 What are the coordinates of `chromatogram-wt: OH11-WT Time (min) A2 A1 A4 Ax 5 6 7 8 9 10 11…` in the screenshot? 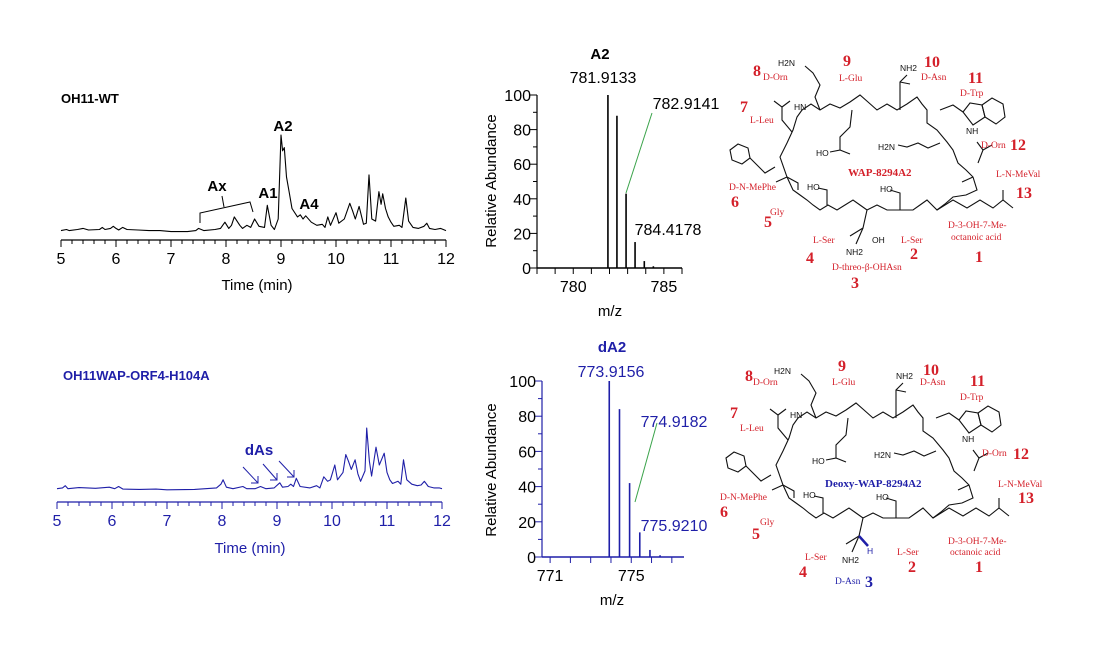 It's located at (256, 192).